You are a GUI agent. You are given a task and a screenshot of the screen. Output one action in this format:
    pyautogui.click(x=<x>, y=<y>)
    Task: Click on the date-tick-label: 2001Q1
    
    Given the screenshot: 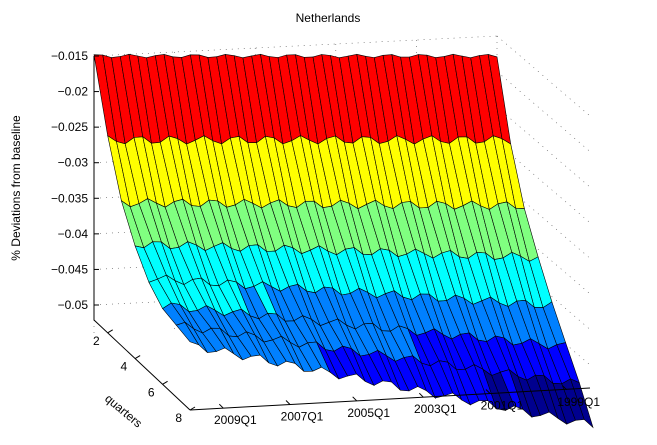 What is the action you would take?
    pyautogui.click(x=502, y=406)
    